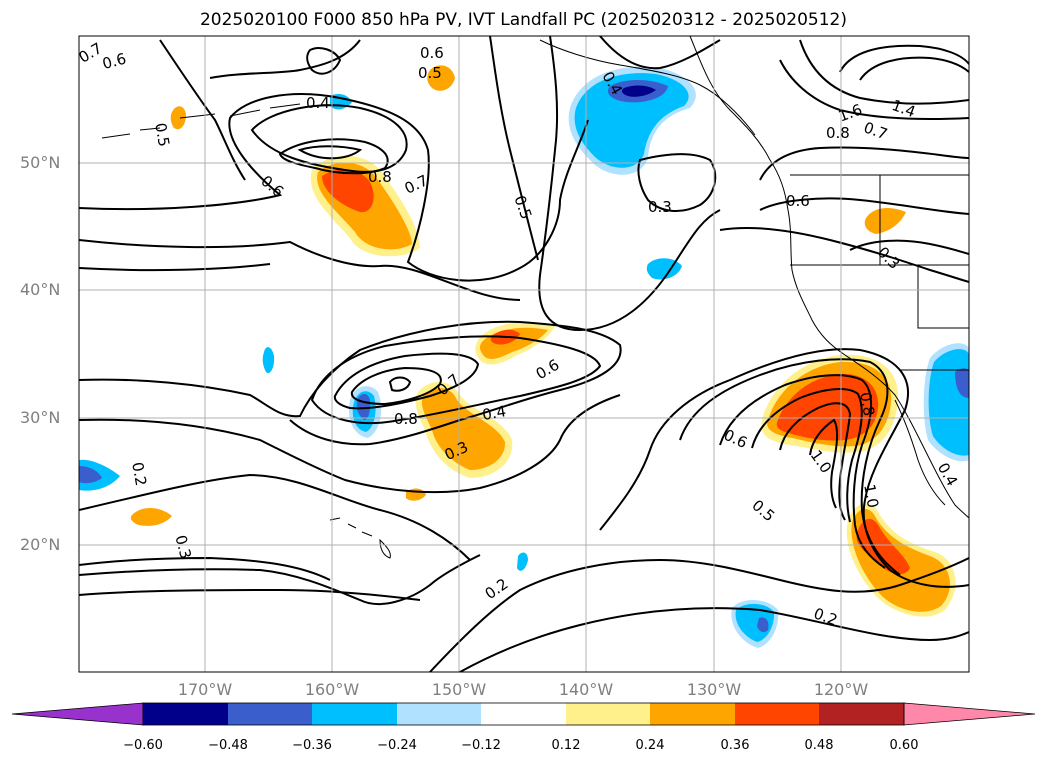 This screenshot has width=1047, height=765. I want to click on fill-neg-tropics-east-core, so click(755, 622).